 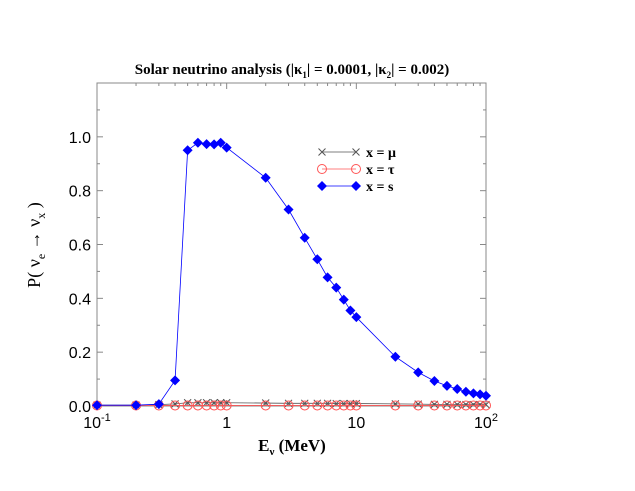 I want to click on legend-label: x = τ, so click(x=380, y=170).